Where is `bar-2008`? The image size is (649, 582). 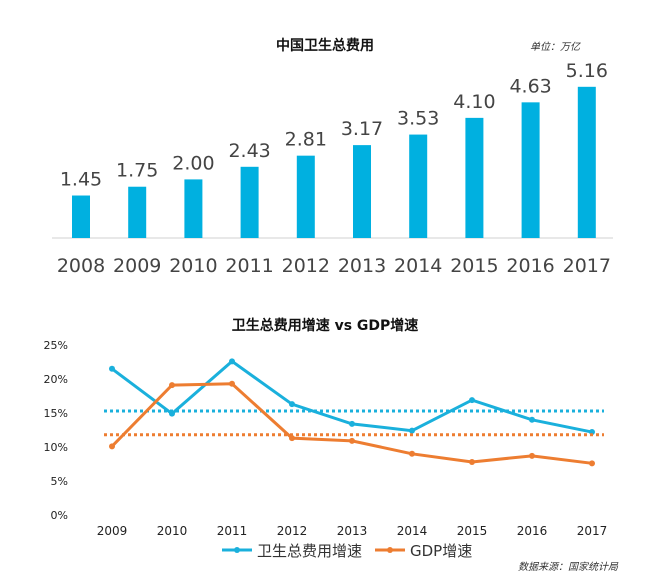 bar-2008 is located at coordinates (81, 216).